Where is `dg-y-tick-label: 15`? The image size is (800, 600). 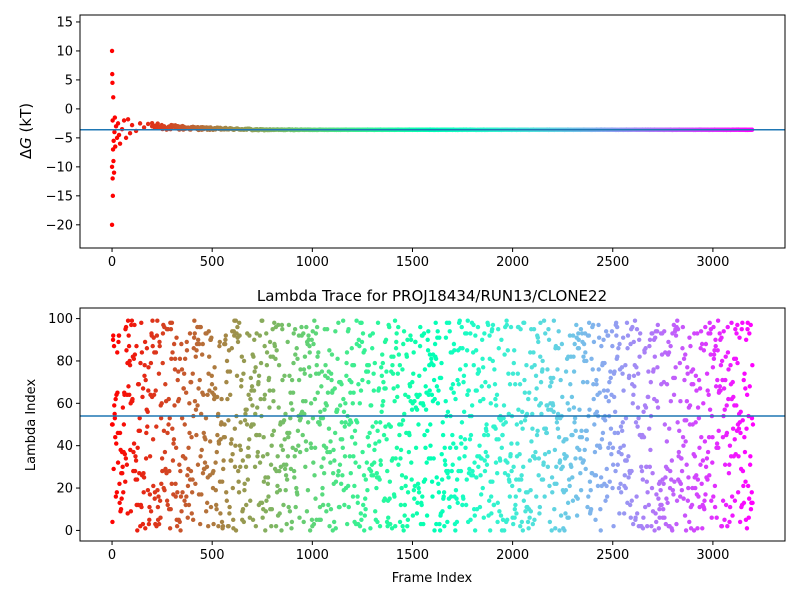
dg-y-tick-label: 15 is located at coordinates (64, 22).